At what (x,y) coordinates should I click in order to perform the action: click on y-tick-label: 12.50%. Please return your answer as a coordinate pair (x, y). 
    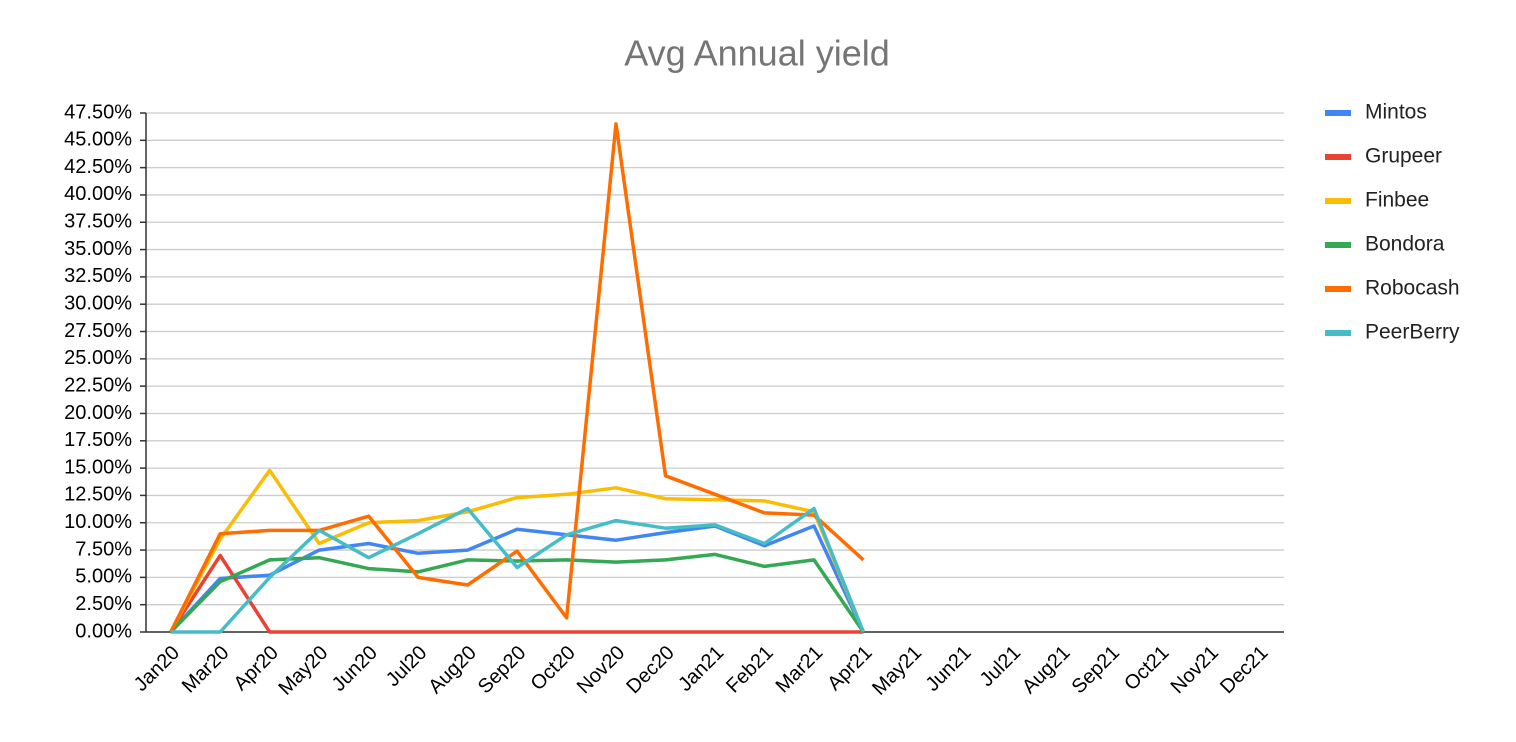
    Looking at the image, I should click on (98, 495).